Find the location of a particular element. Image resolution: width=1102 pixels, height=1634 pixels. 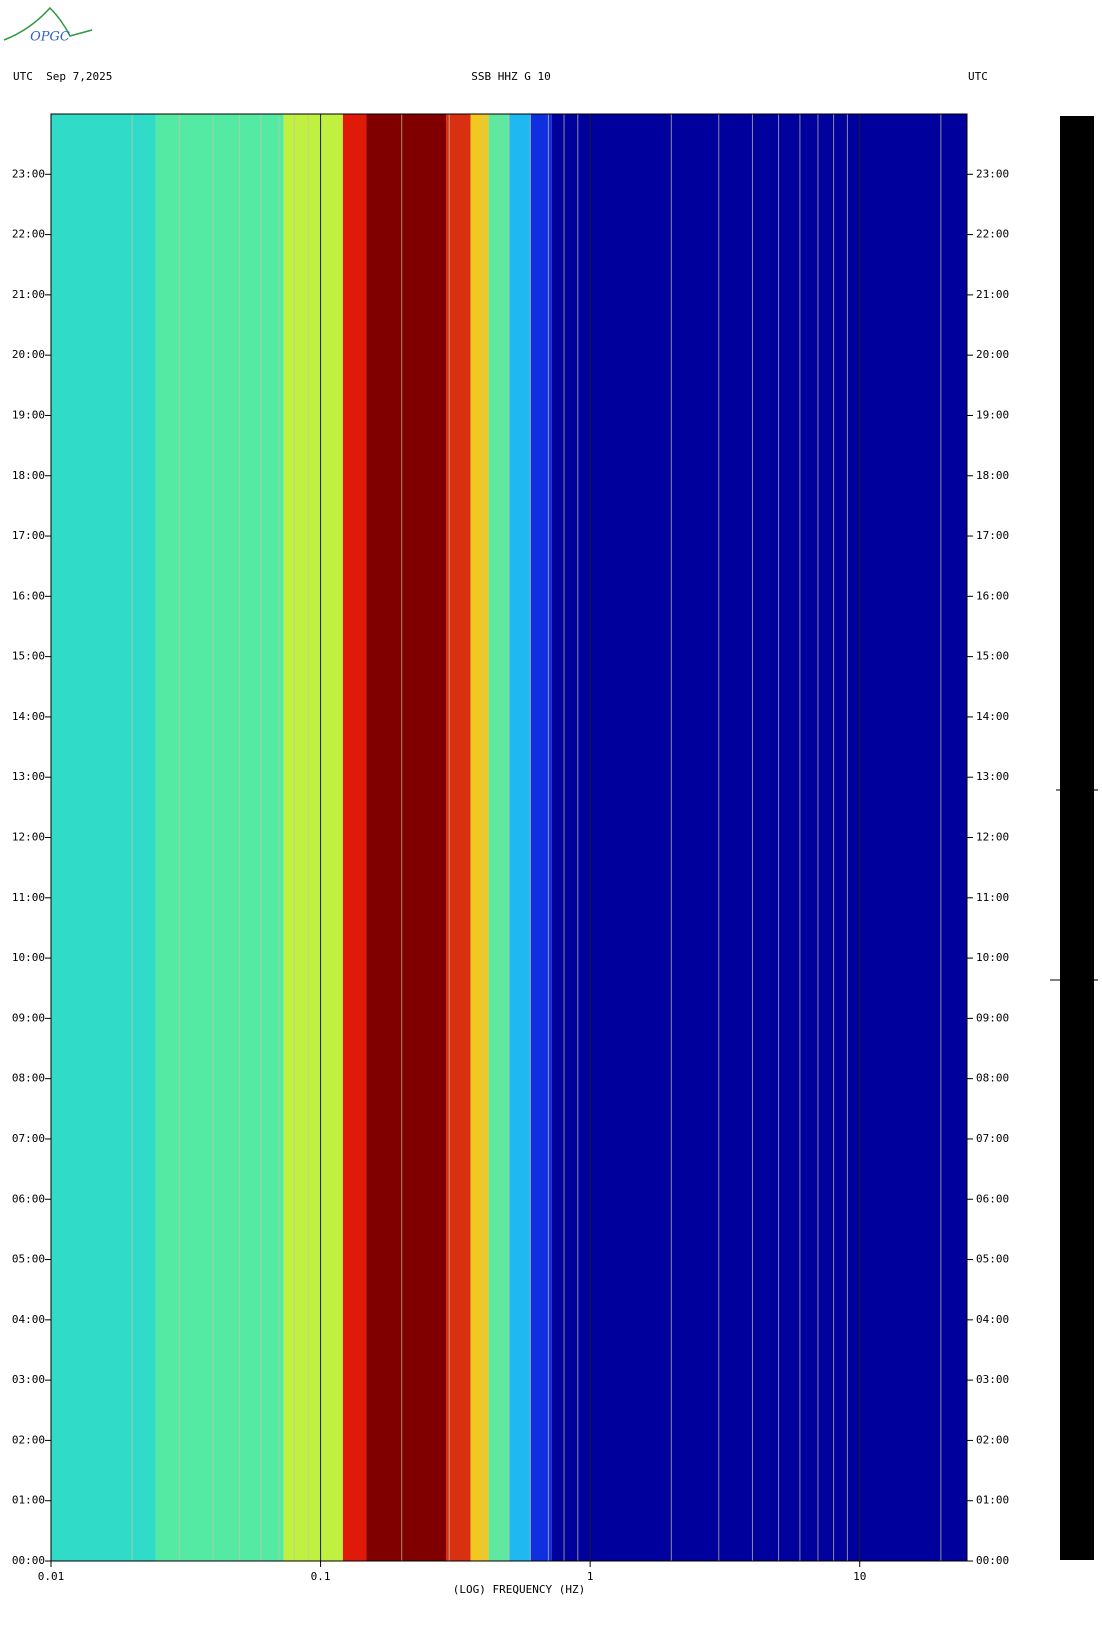

logo-curve is located at coordinates (48, 23).